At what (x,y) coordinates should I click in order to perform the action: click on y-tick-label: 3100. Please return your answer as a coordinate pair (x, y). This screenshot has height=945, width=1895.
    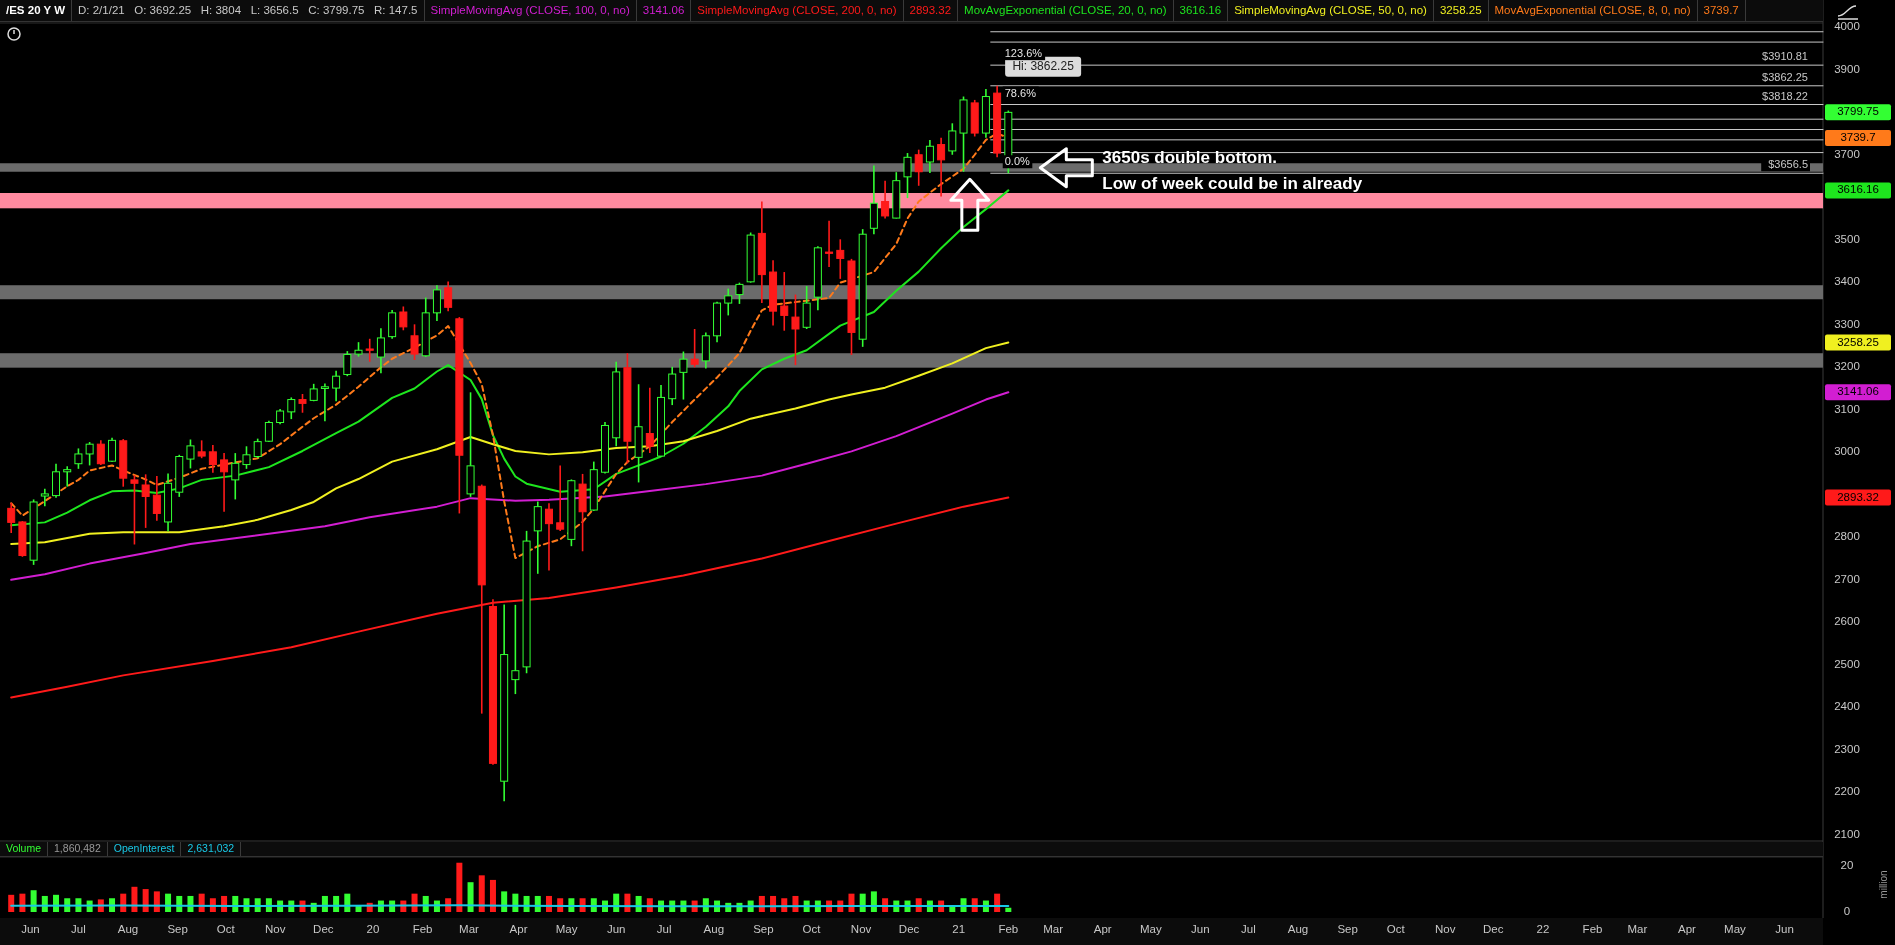
    Looking at the image, I should click on (1847, 408).